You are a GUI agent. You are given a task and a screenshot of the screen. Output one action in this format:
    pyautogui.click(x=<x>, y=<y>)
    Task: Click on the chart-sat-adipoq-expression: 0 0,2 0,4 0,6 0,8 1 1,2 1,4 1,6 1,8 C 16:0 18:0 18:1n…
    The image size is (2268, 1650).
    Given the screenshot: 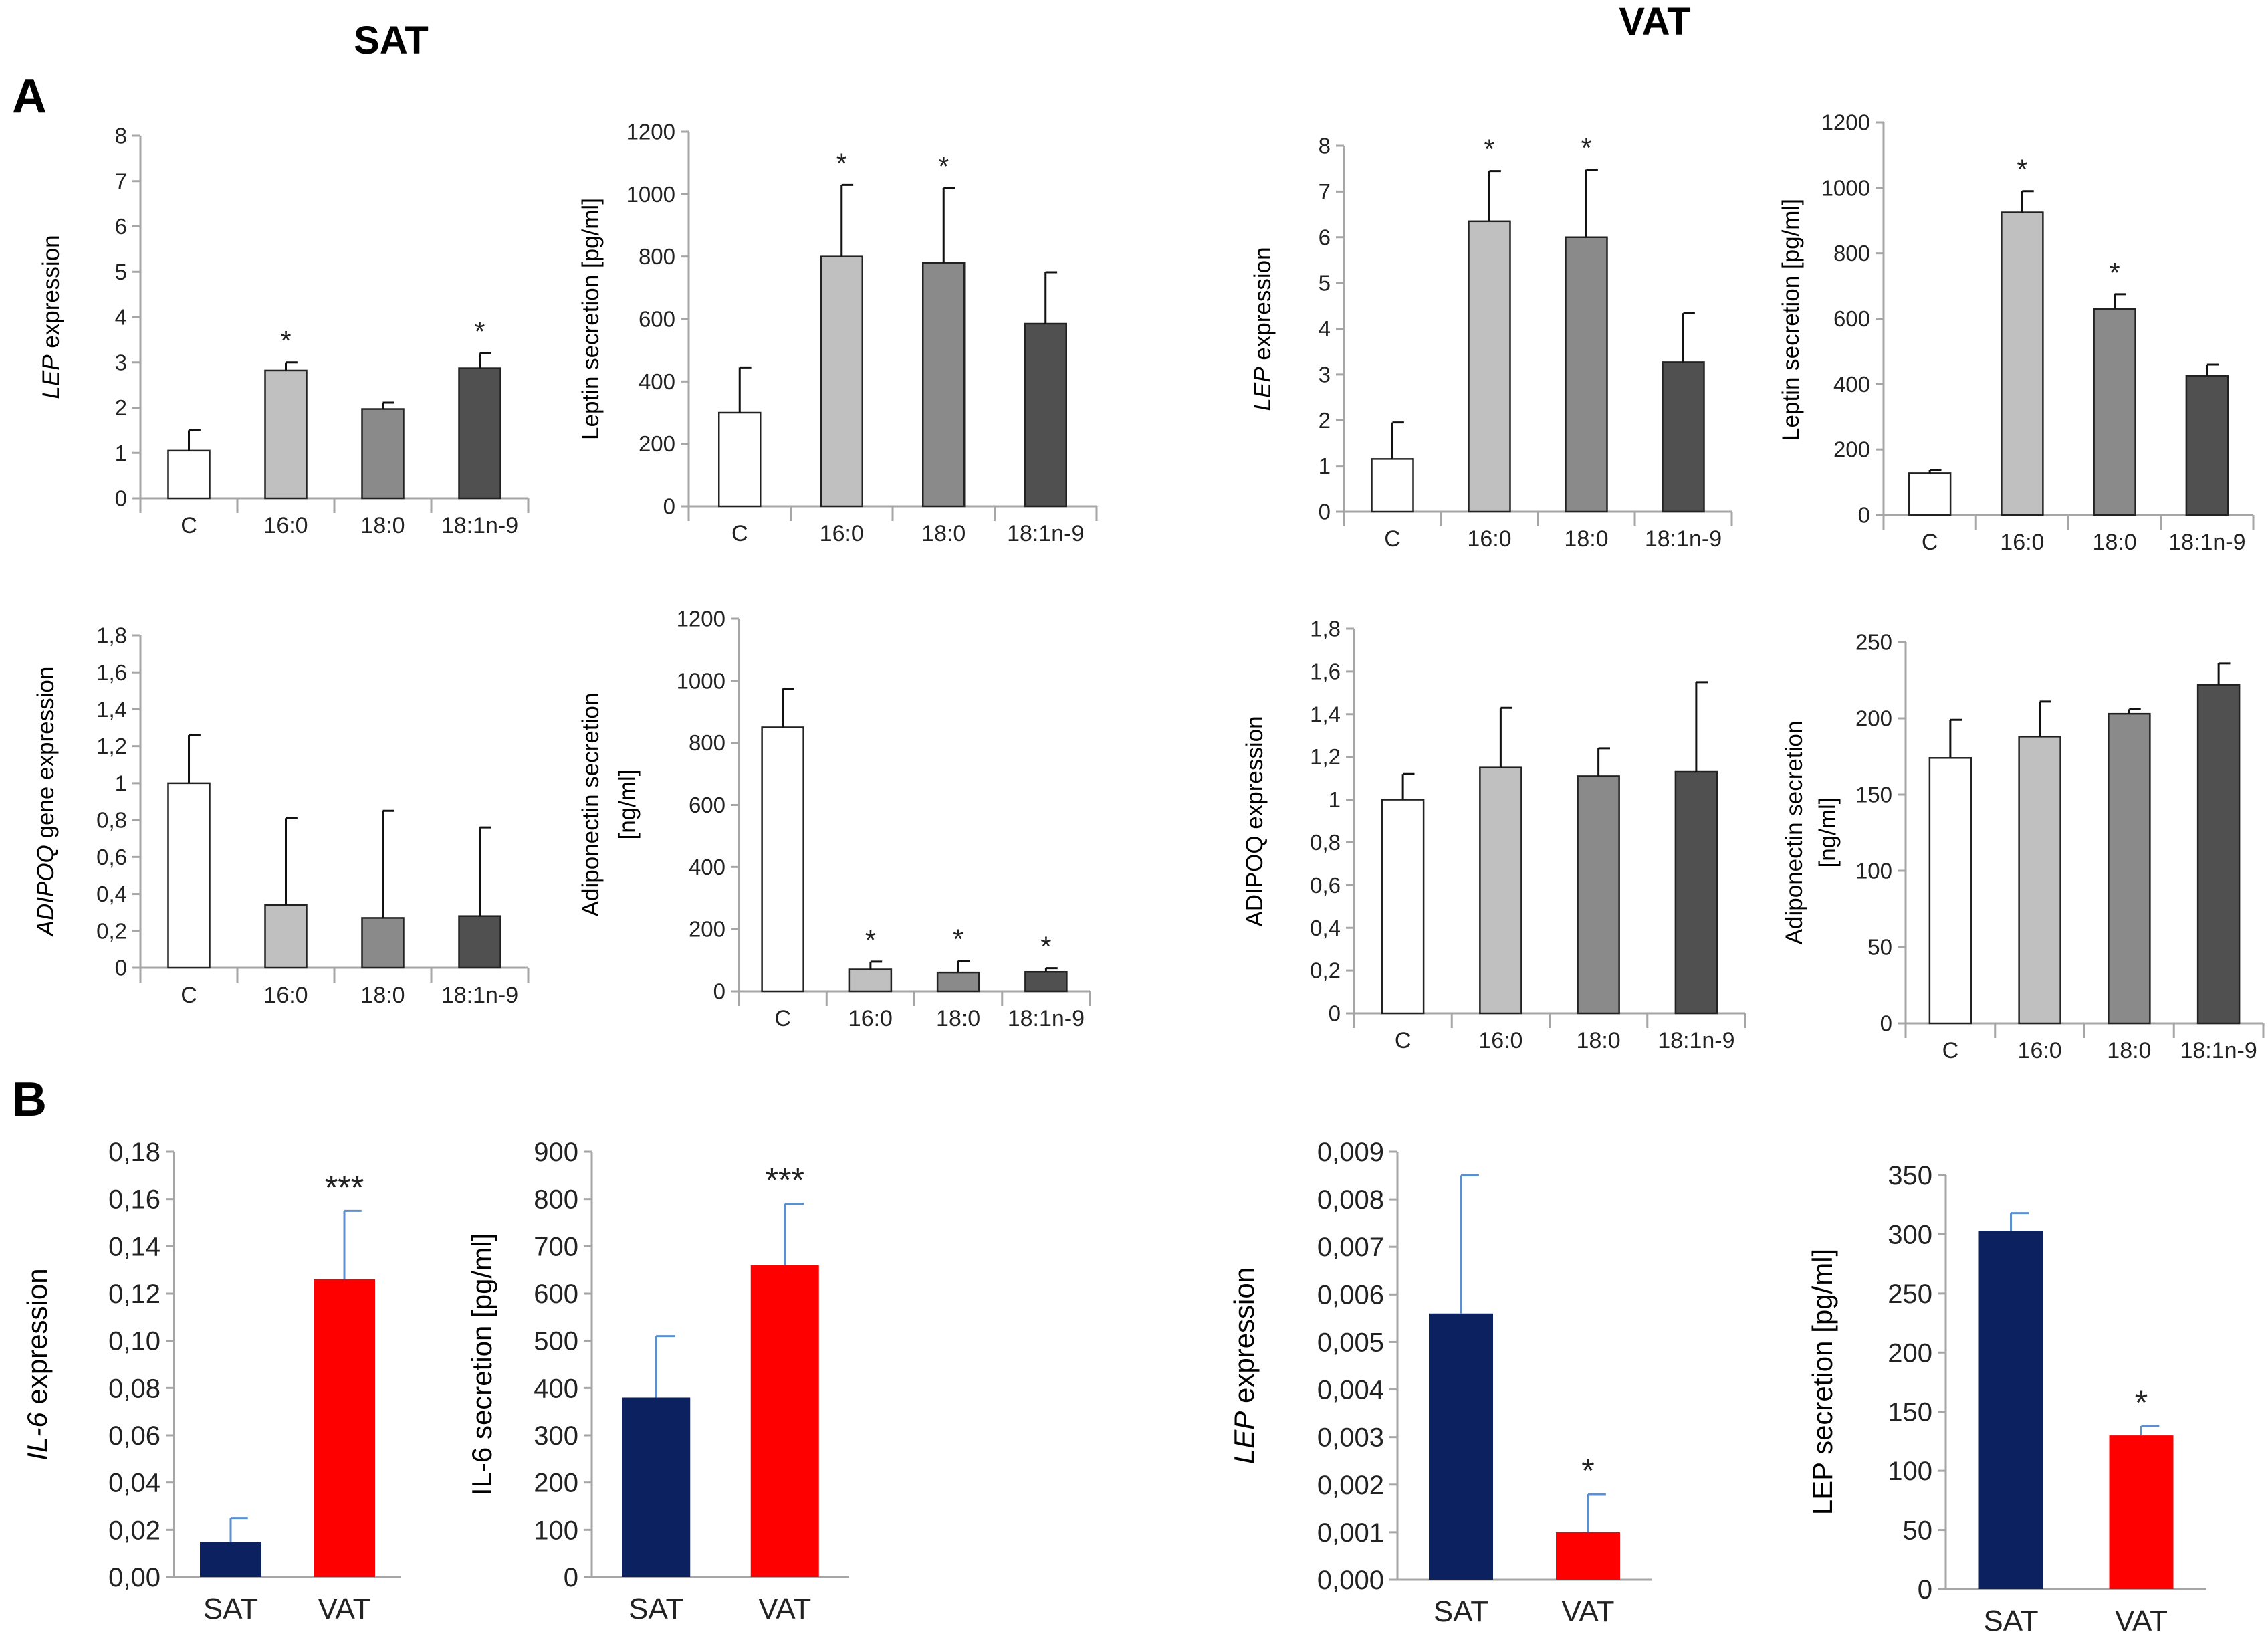 What is the action you would take?
    pyautogui.click(x=281, y=815)
    